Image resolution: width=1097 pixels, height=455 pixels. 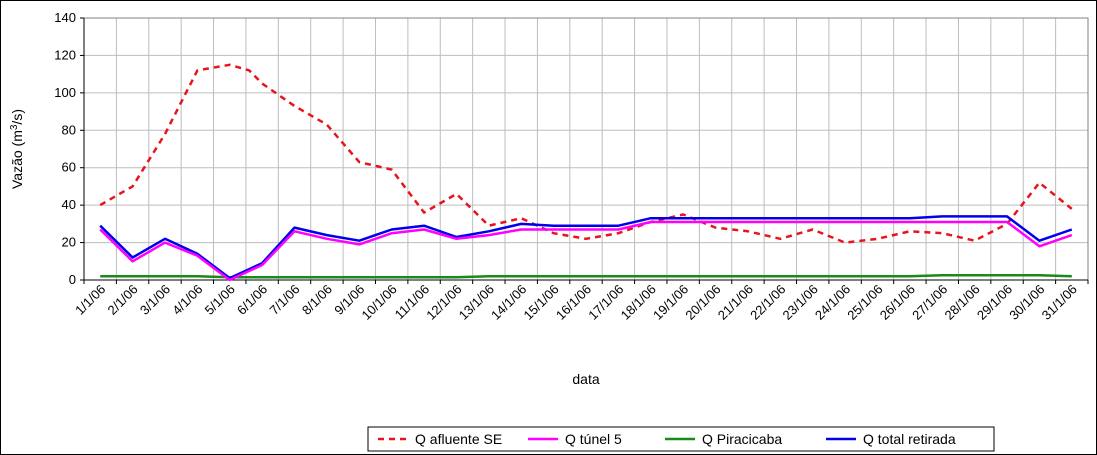 I want to click on x-tick-label: 4/1/06, so click(x=187, y=300).